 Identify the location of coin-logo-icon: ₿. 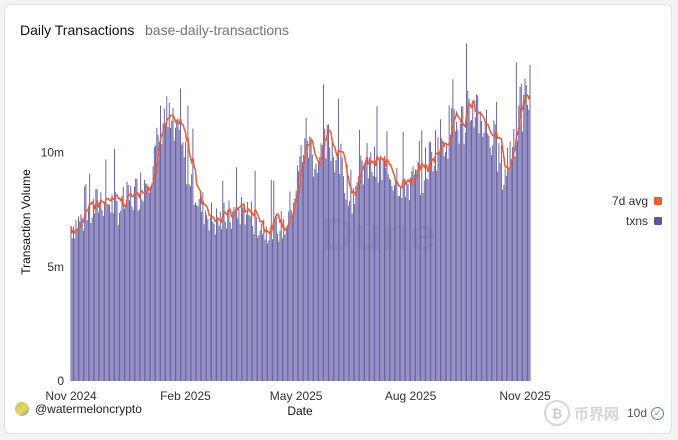
(556, 413).